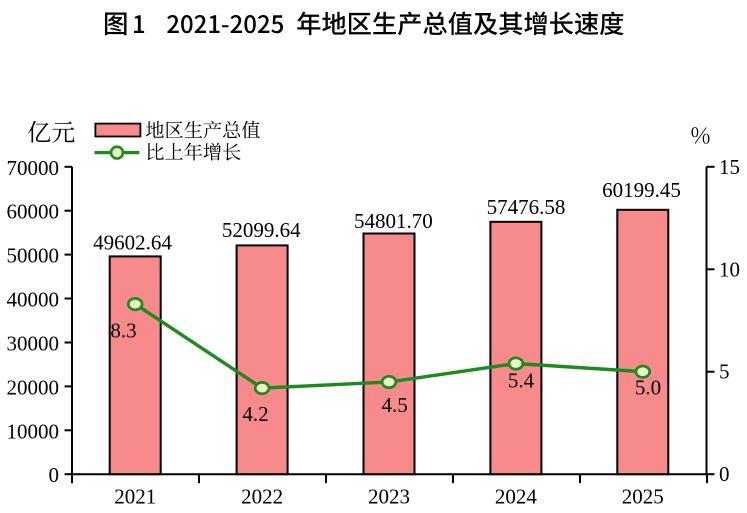  What do you see at coordinates (33, 431) in the screenshot?
I see `svg-text: 10000` at bounding box center [33, 431].